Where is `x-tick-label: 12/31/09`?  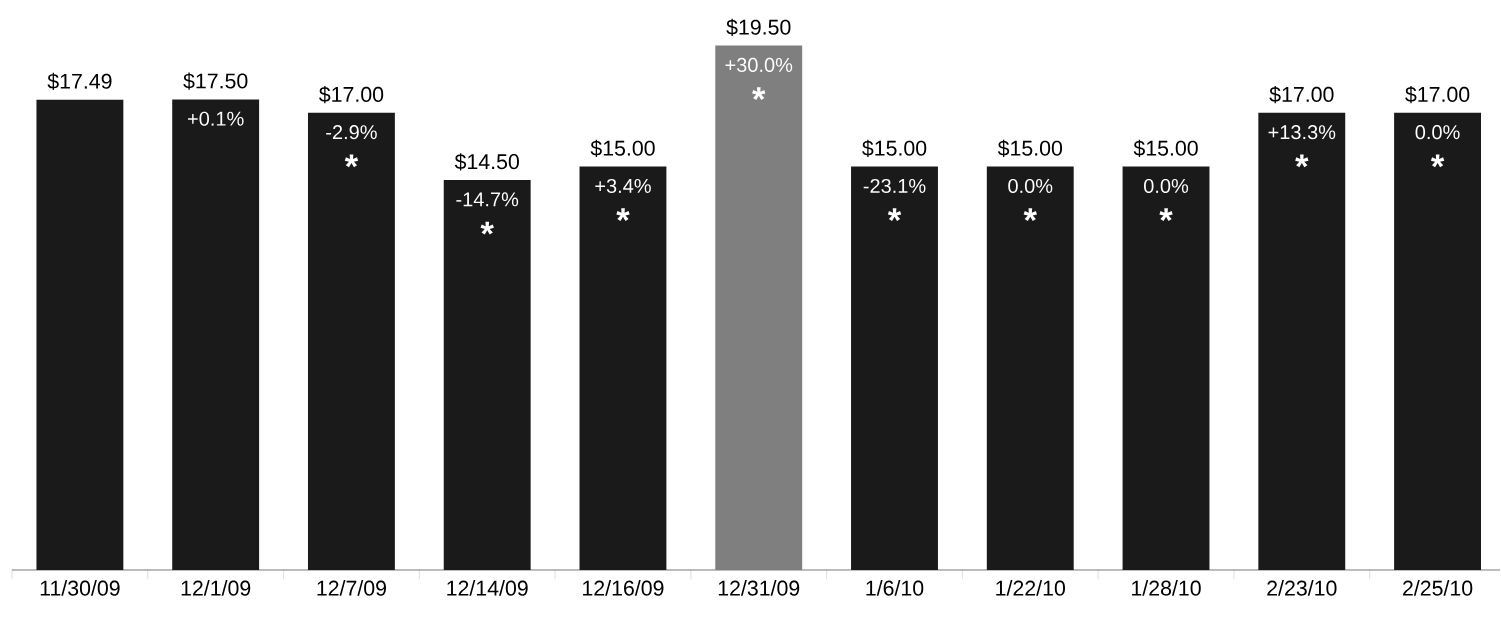 x-tick-label: 12/31/09 is located at coordinates (759, 588).